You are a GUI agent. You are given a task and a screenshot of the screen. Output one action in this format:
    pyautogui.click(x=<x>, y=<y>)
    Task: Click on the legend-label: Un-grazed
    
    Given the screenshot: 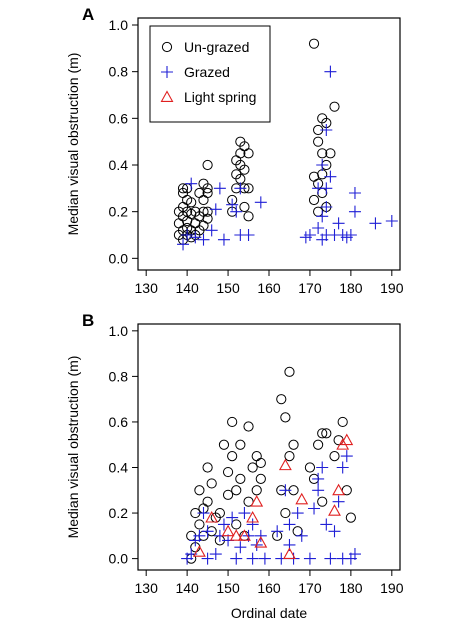 What is the action you would take?
    pyautogui.click(x=216, y=47)
    